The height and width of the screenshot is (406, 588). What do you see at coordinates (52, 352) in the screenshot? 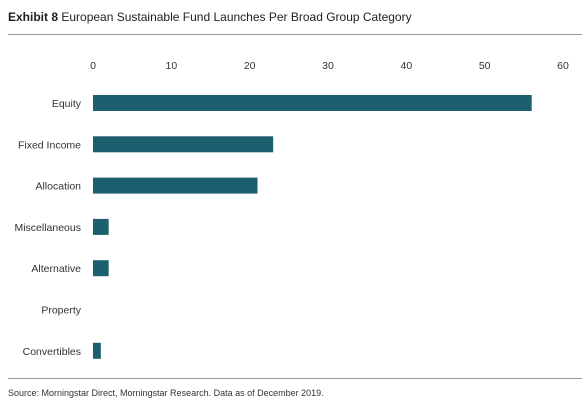
I see `category-label-convertibles: Convertibles` at bounding box center [52, 352].